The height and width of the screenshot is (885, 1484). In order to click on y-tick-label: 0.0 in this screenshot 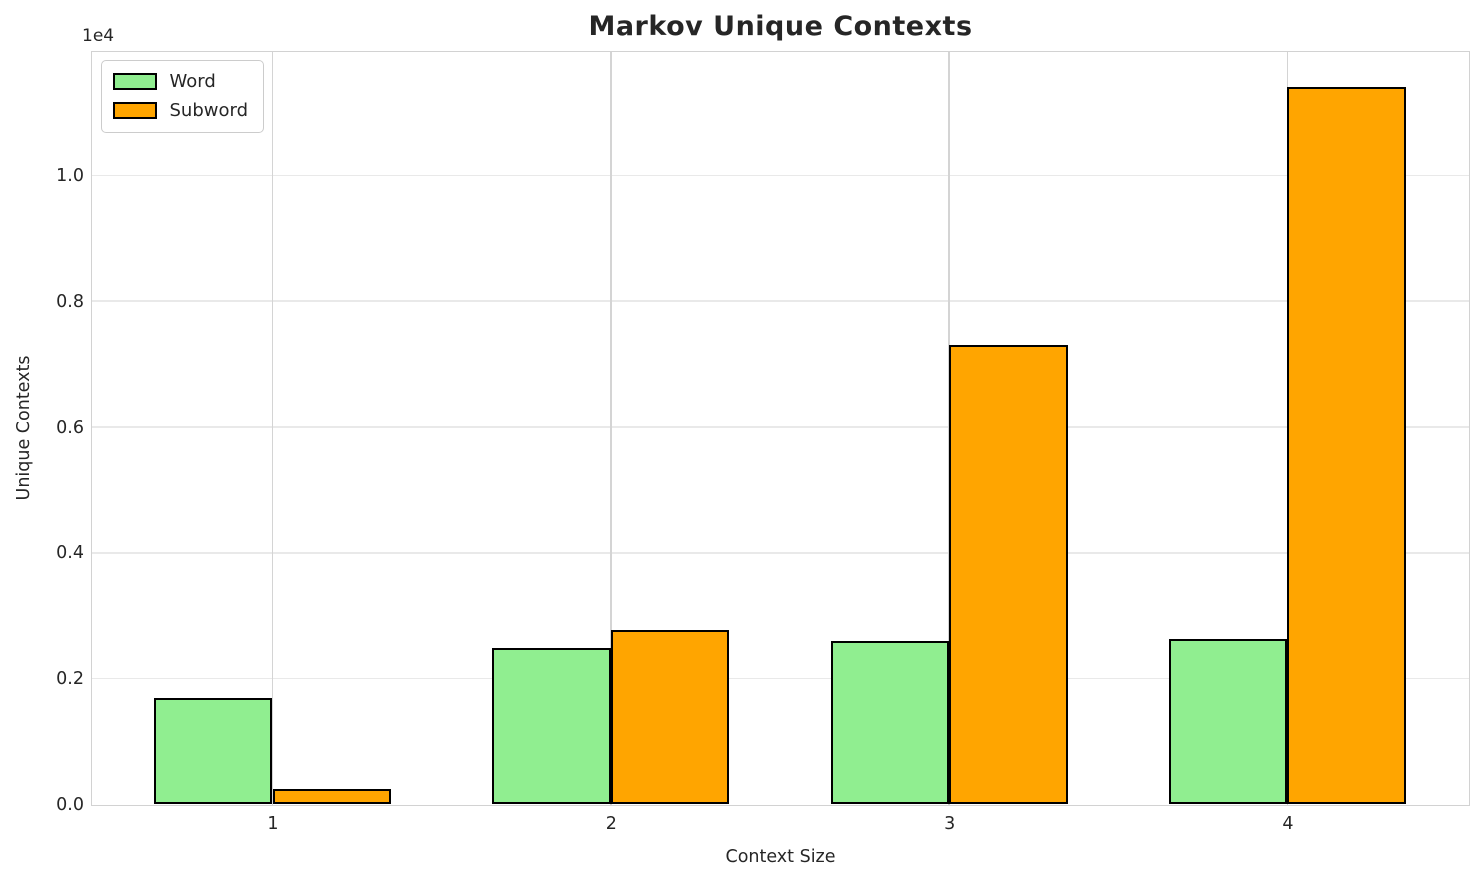, I will do `click(70, 805)`.